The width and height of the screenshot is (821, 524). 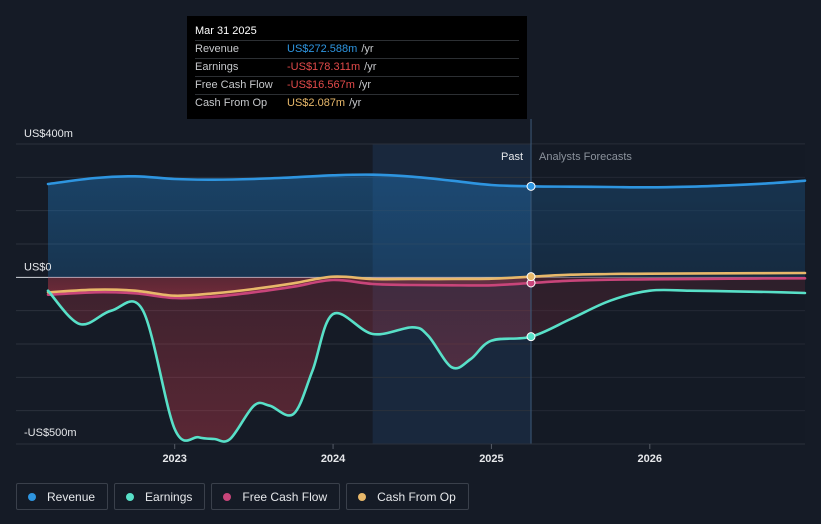 What do you see at coordinates (531, 186) in the screenshot?
I see `marker-revenue` at bounding box center [531, 186].